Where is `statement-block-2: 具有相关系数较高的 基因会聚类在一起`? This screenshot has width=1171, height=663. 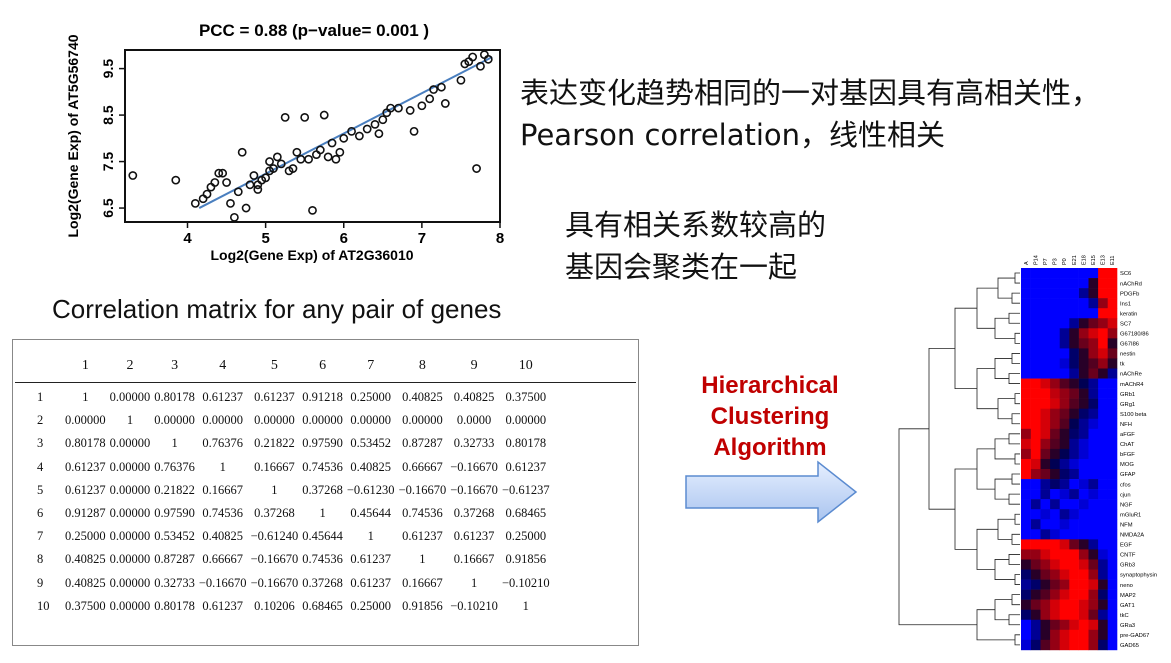 statement-block-2: 具有相关系数较高的 基因会聚类在一起 is located at coordinates (695, 246).